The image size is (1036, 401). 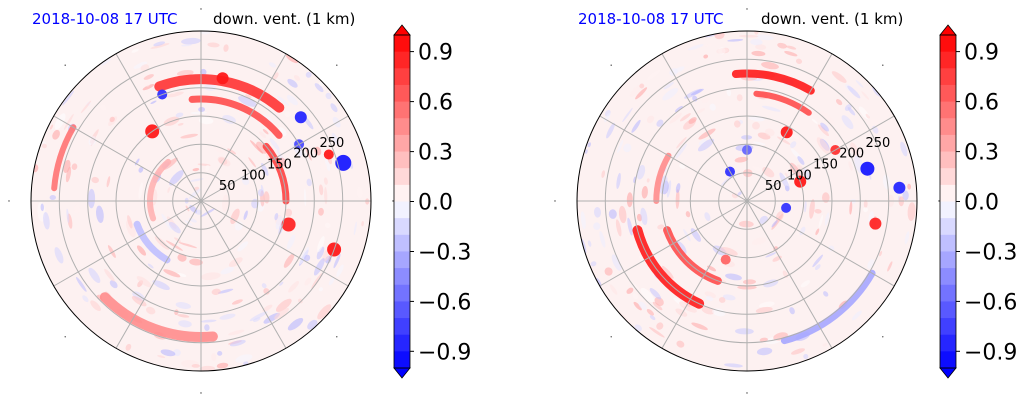 What do you see at coordinates (651, 19) in the screenshot?
I see `title-time: 2018-10-08 17 UTC` at bounding box center [651, 19].